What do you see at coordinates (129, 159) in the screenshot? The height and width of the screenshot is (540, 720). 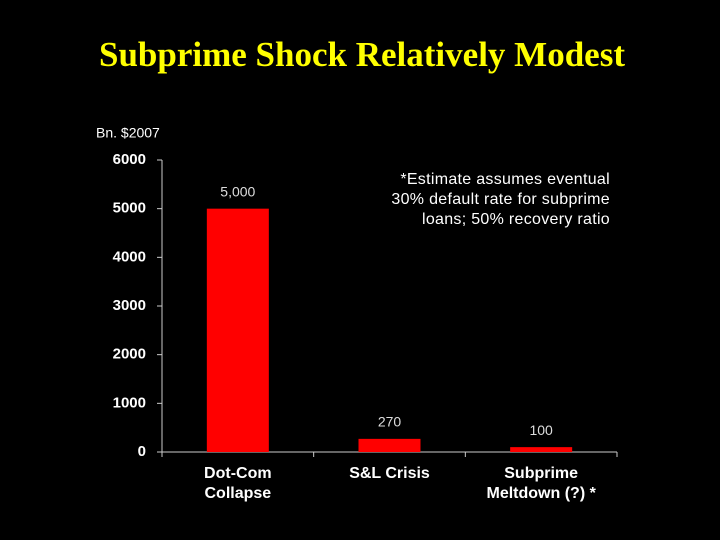 I see `y-tick-label: 6000` at bounding box center [129, 159].